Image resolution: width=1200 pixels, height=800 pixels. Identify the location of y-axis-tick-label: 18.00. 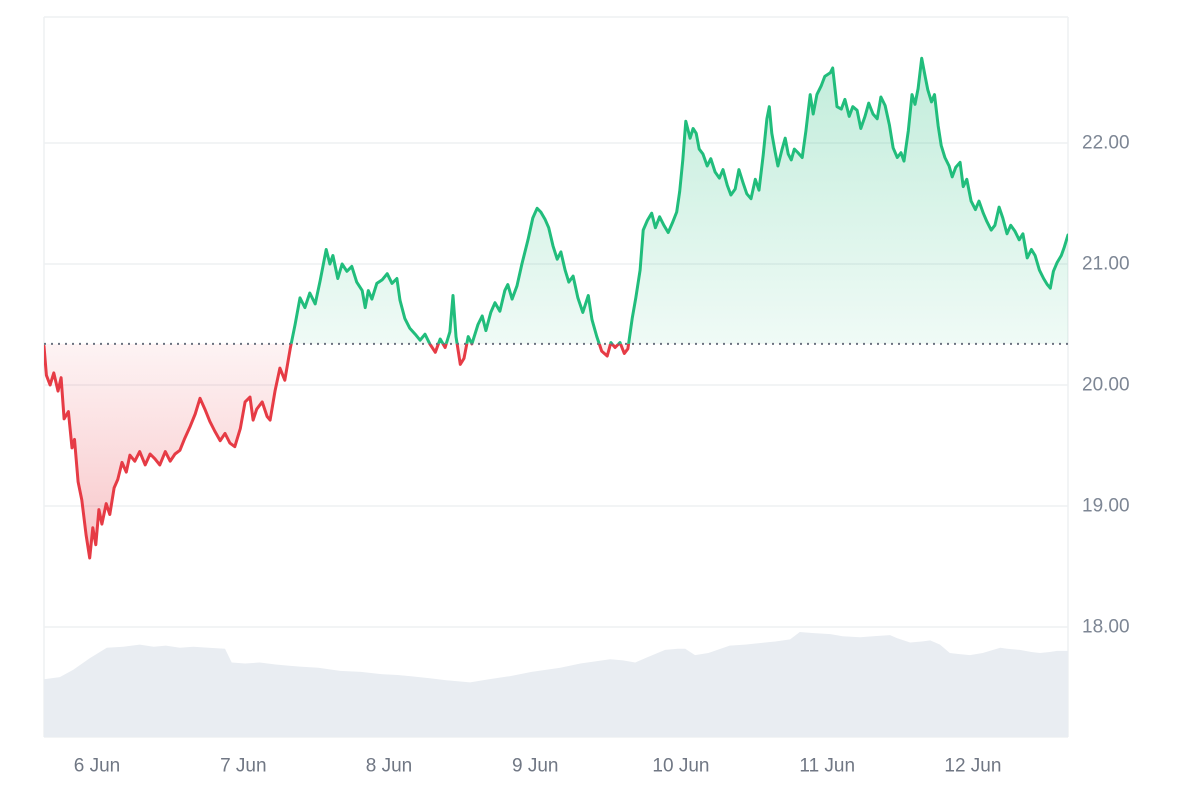
(1106, 627).